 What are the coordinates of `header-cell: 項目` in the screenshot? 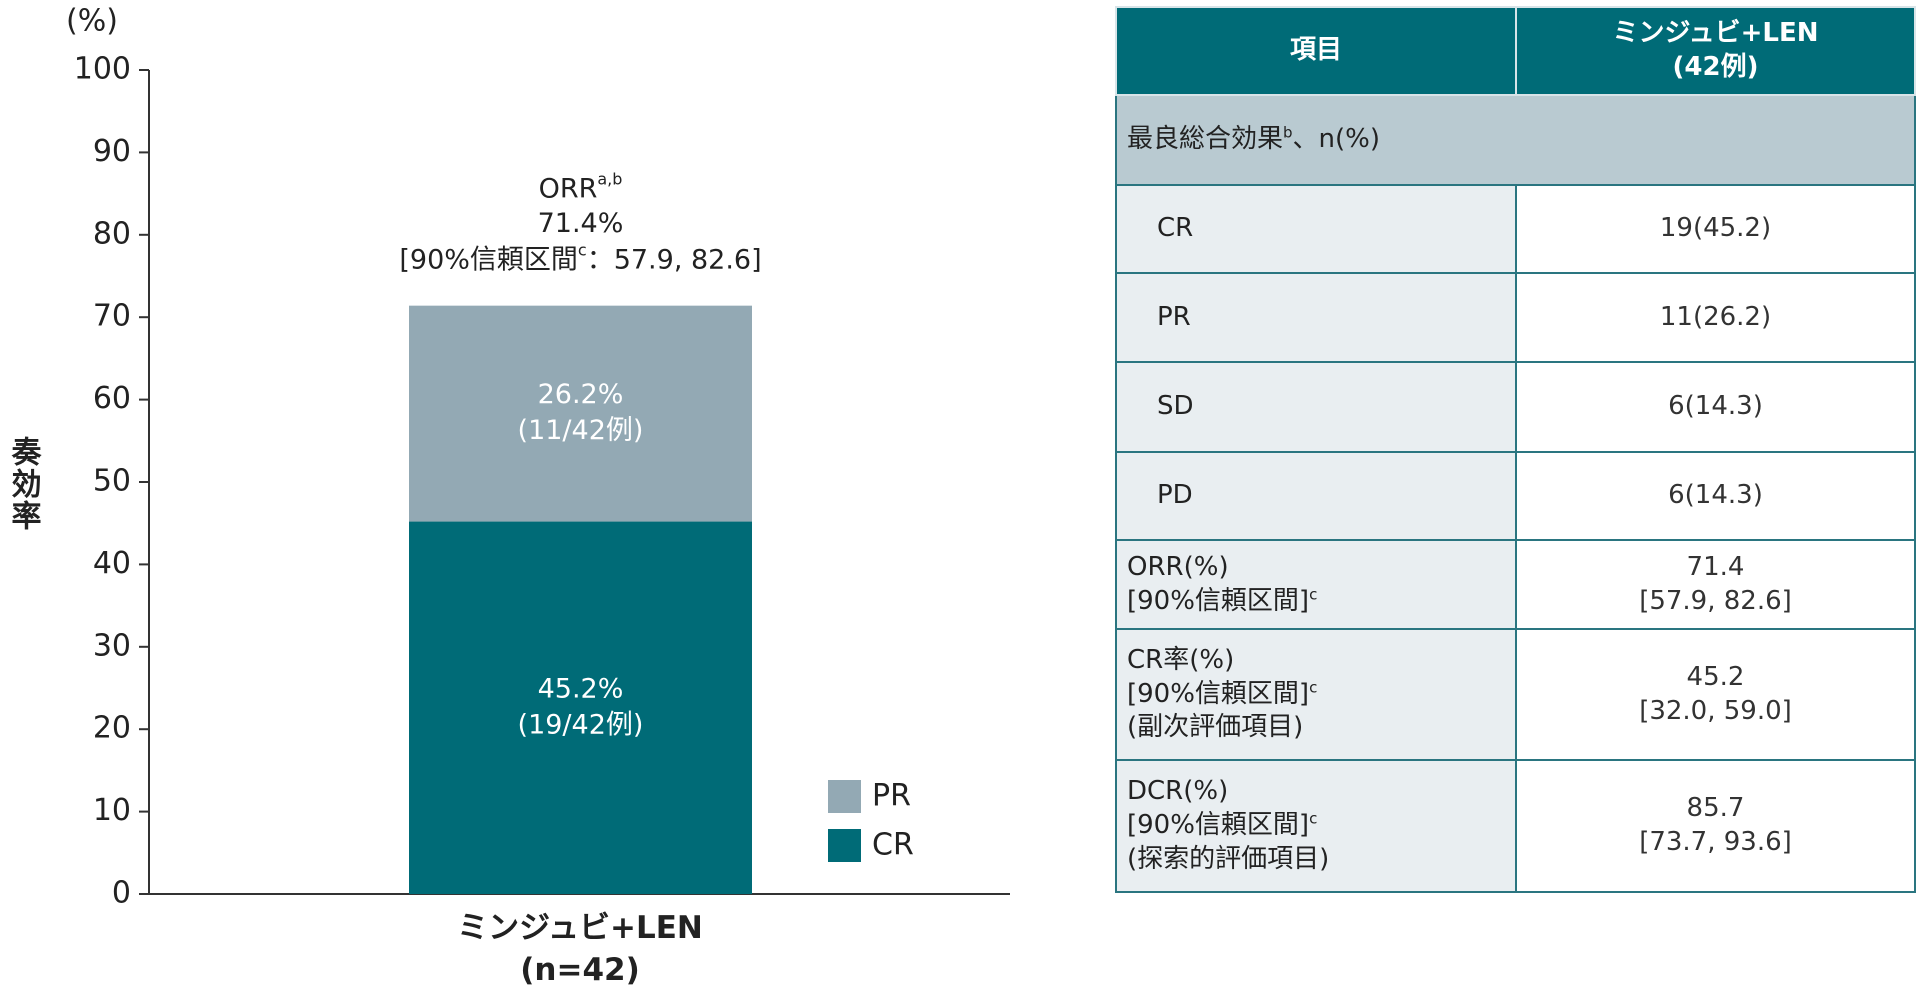 It's located at (1316, 51).